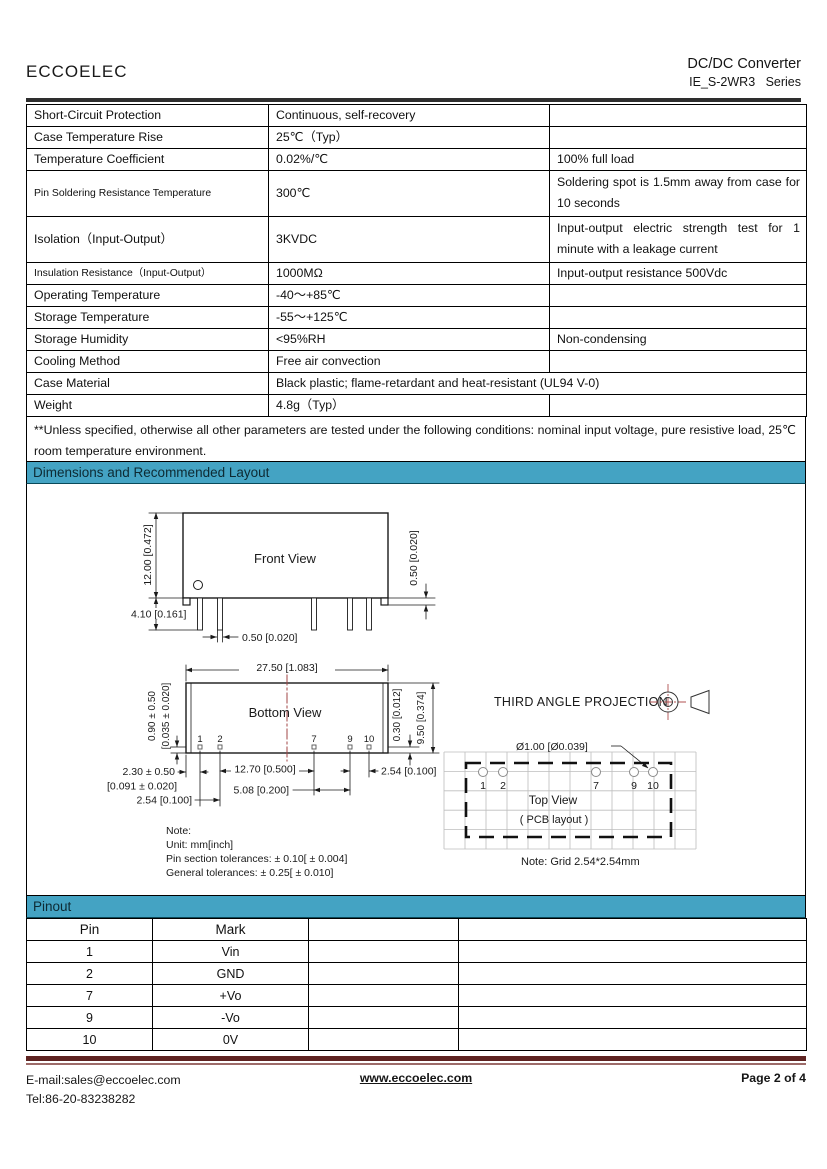 The height and width of the screenshot is (1169, 827). I want to click on module-outline-dashed, so click(568, 800).